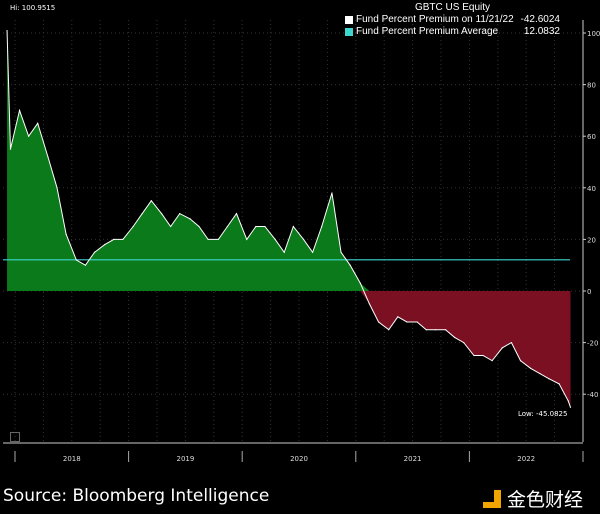 The width and height of the screenshot is (600, 514). I want to click on legend-label: Fund Percent Premium Average, so click(427, 31).